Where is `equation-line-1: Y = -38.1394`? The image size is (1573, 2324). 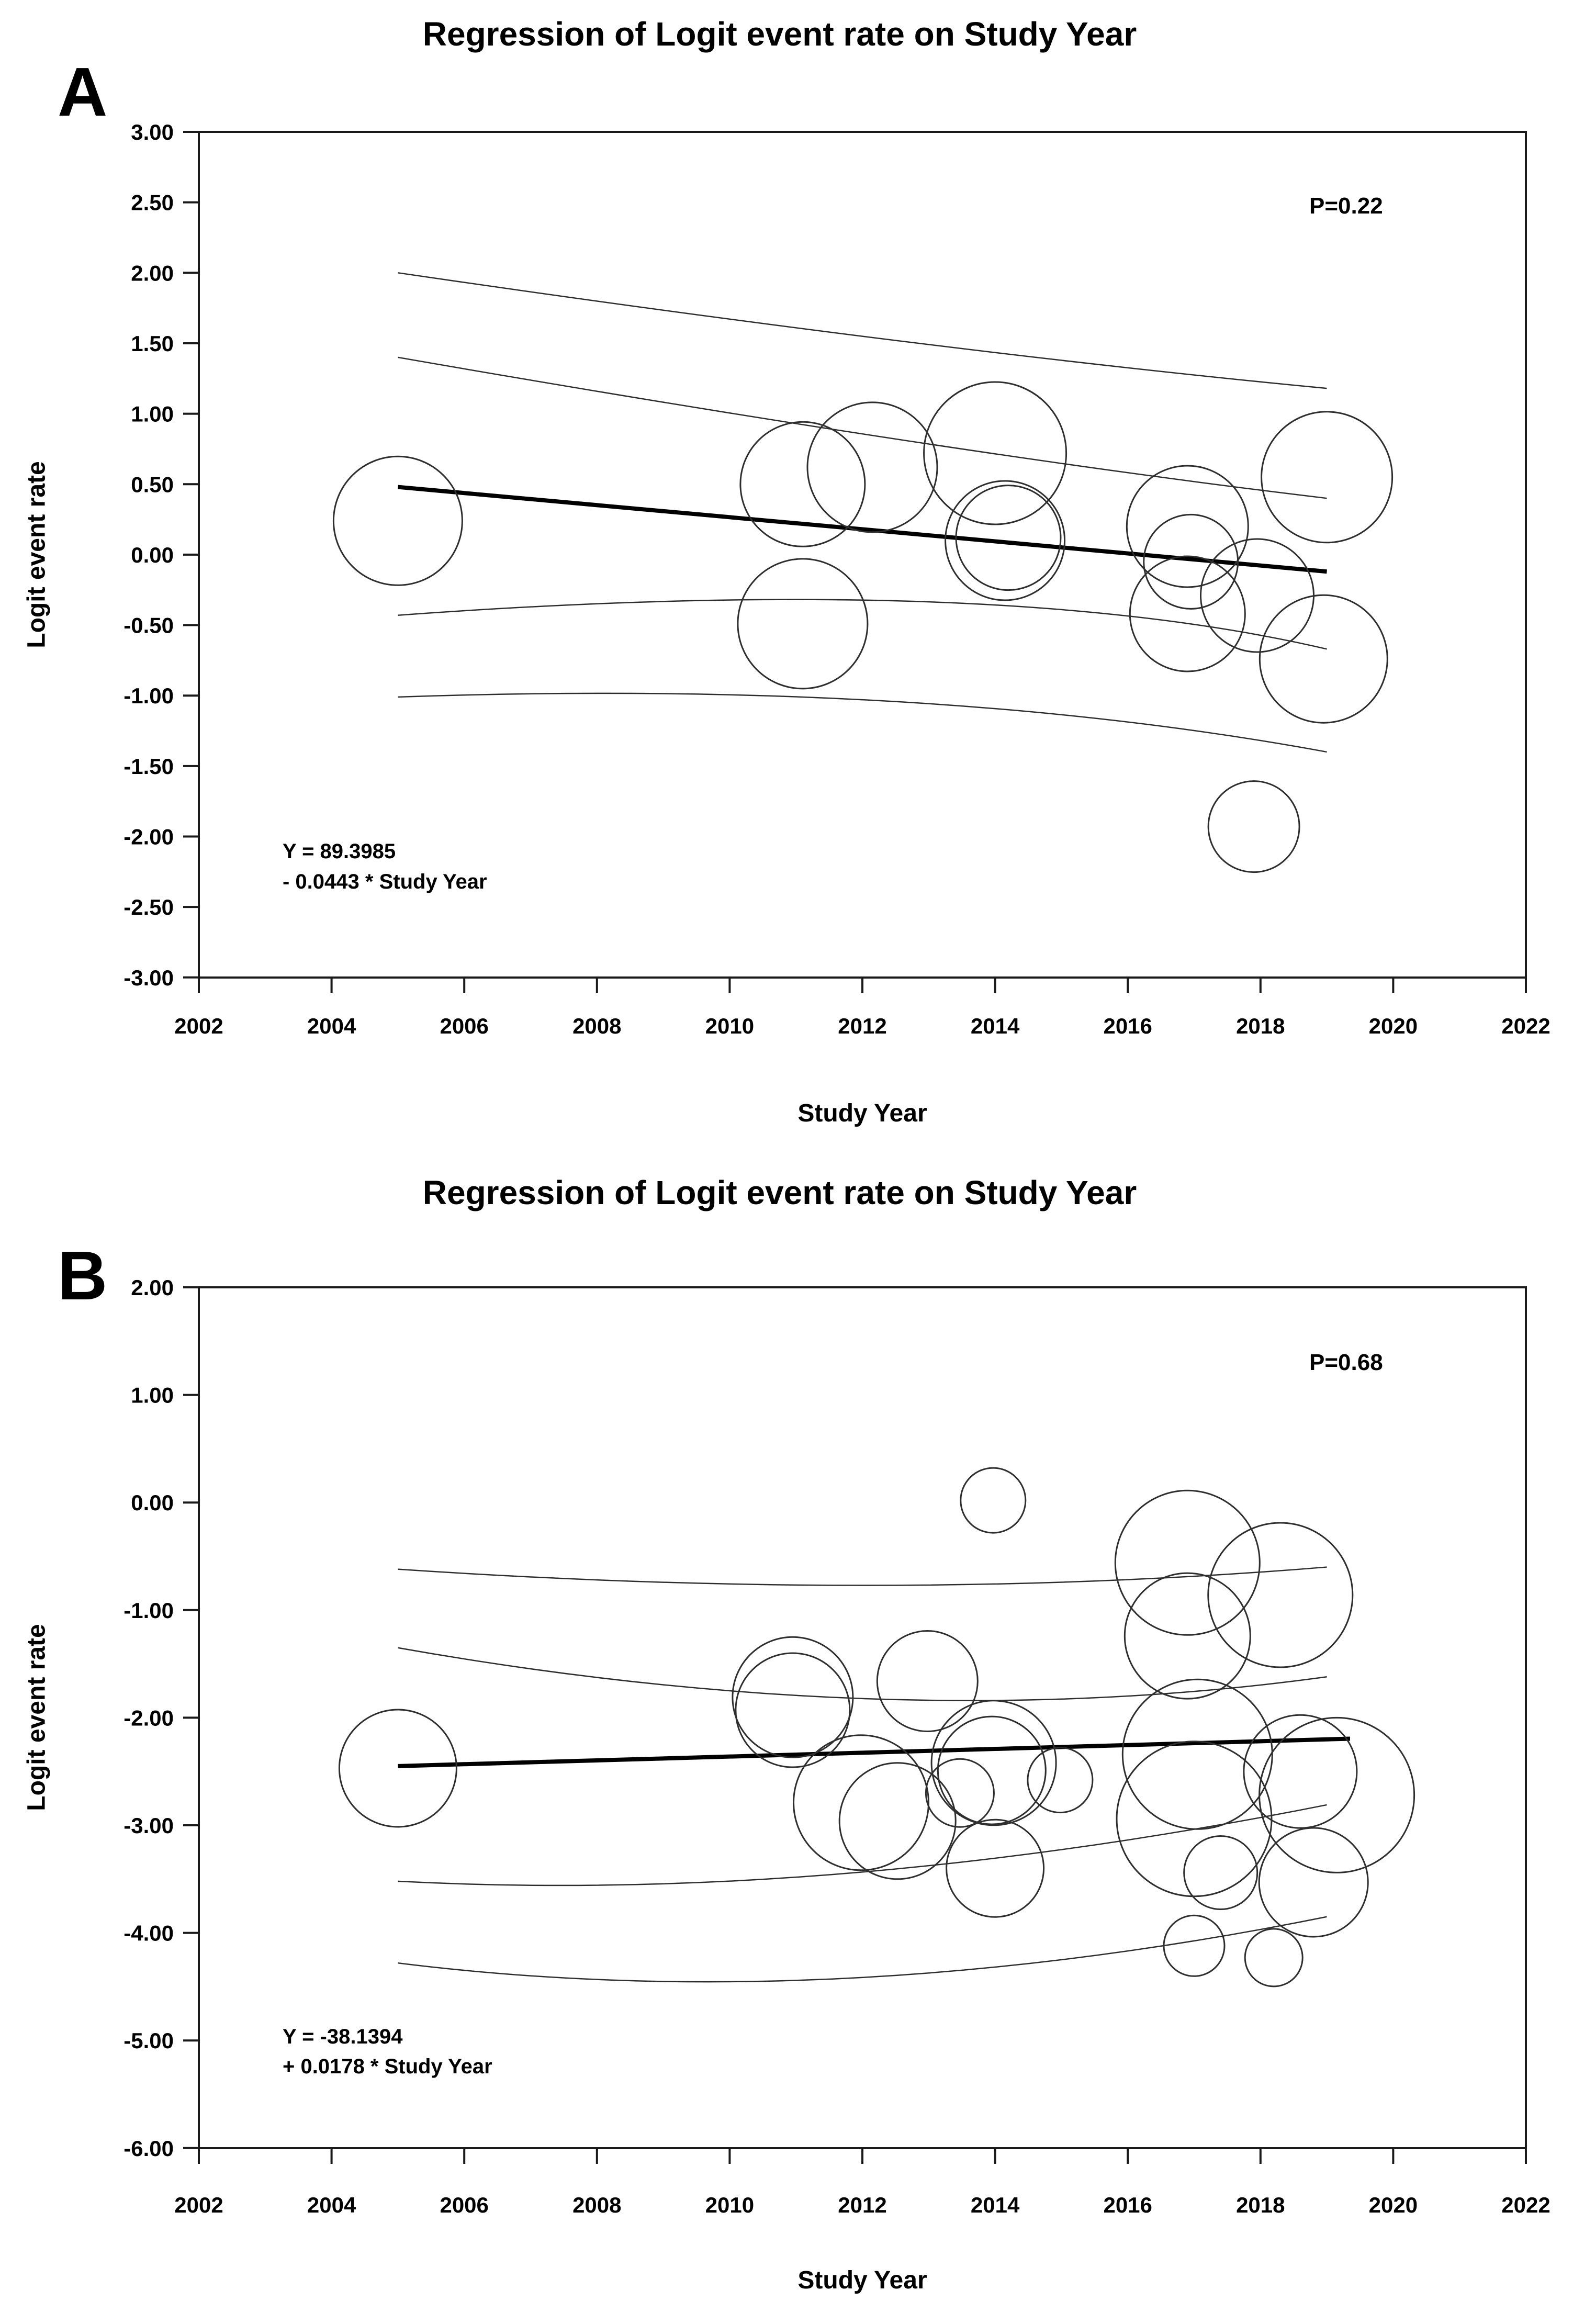
equation-line-1: Y = -38.1394 is located at coordinates (343, 2037).